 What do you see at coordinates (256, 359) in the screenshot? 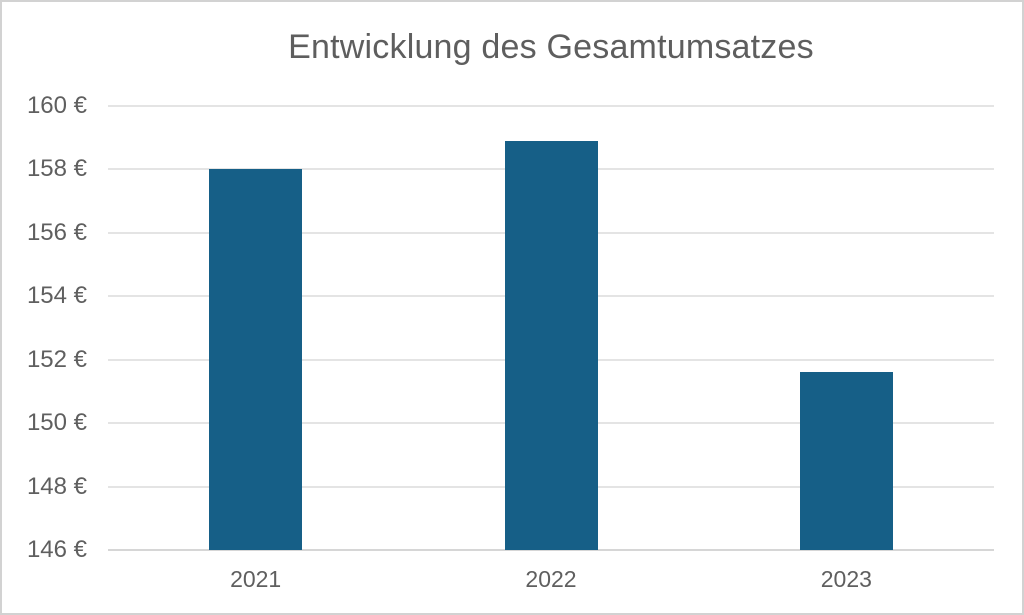
I see `bar-2021` at bounding box center [256, 359].